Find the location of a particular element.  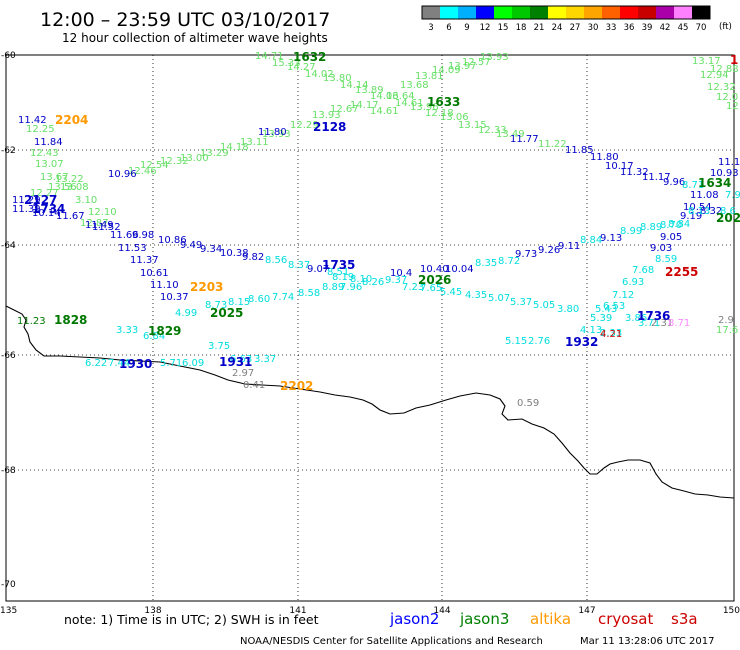

legend-label: 9 is located at coordinates (466, 28).